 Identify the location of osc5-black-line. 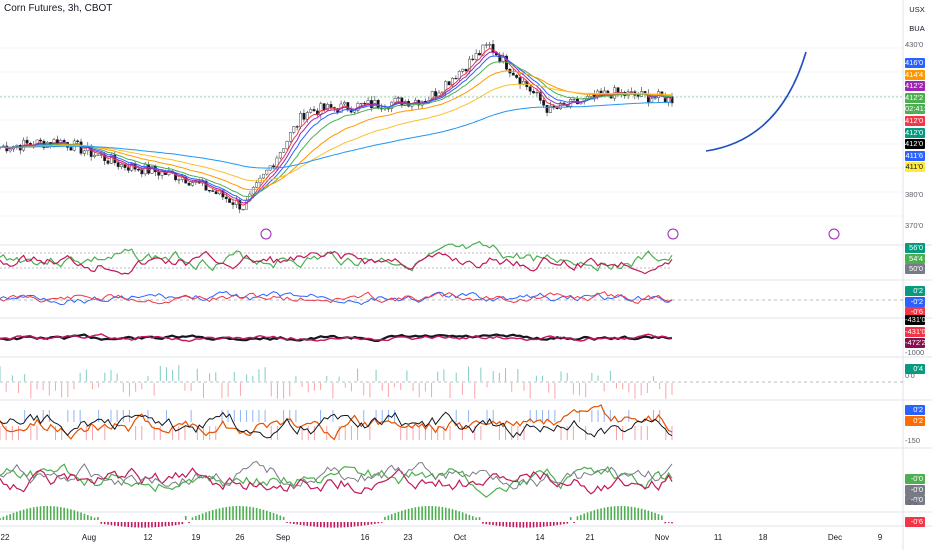
(336, 425).